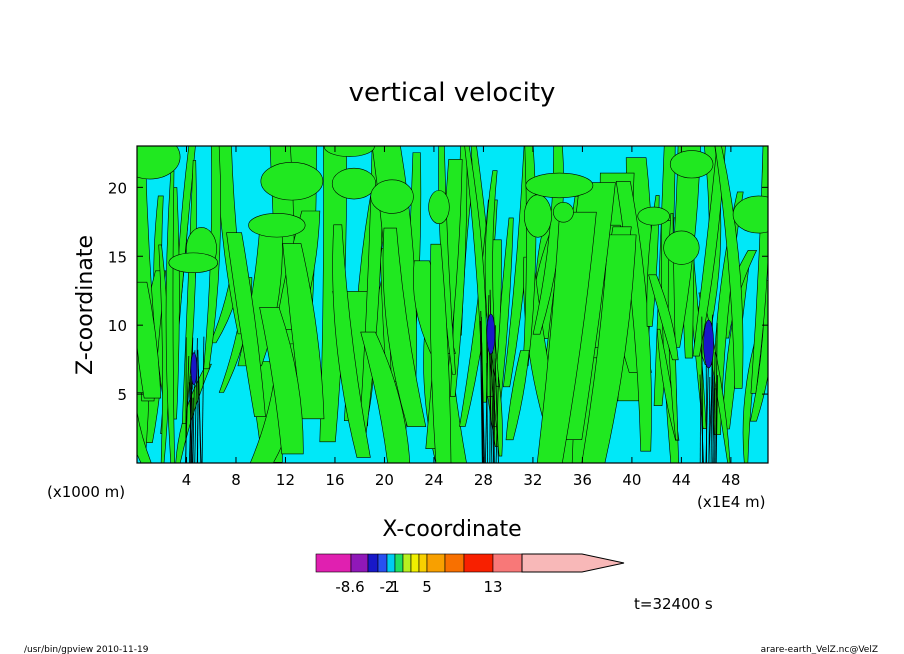 This screenshot has width=904, height=654. Describe the element at coordinates (86, 492) in the screenshot. I see `x-unit-left: (x1000 m)` at that location.